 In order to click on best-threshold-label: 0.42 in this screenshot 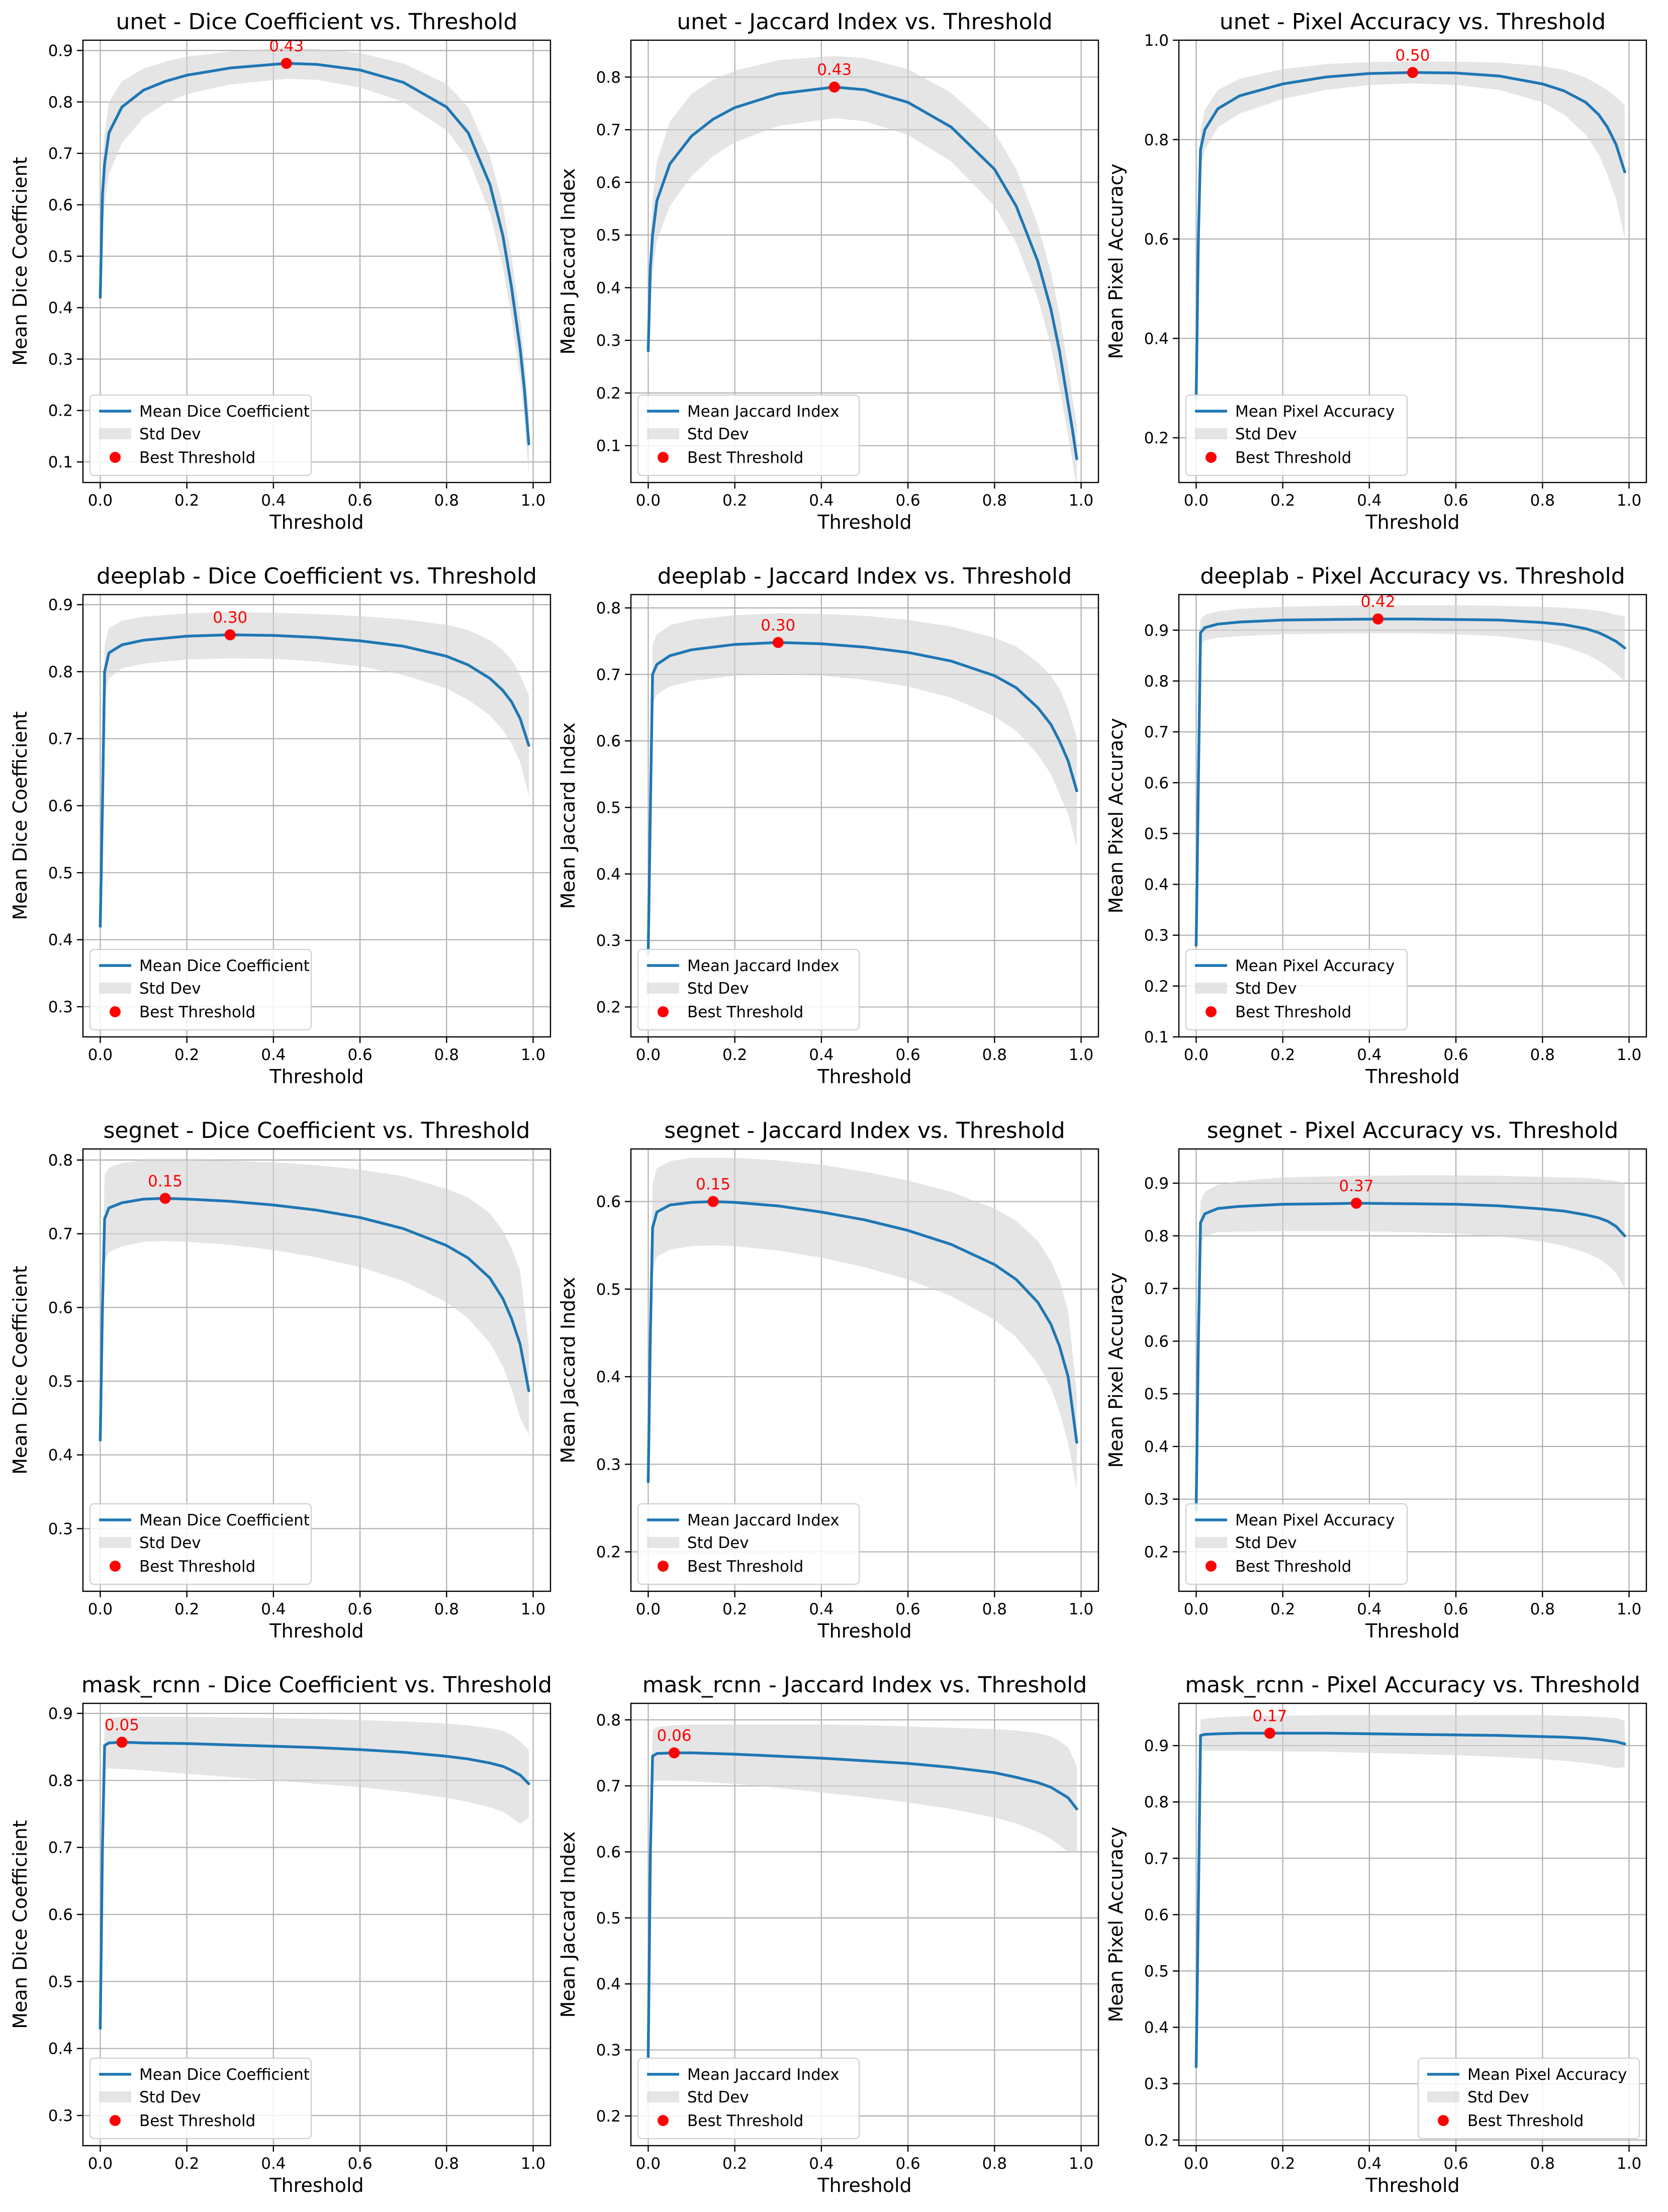, I will do `click(1378, 602)`.